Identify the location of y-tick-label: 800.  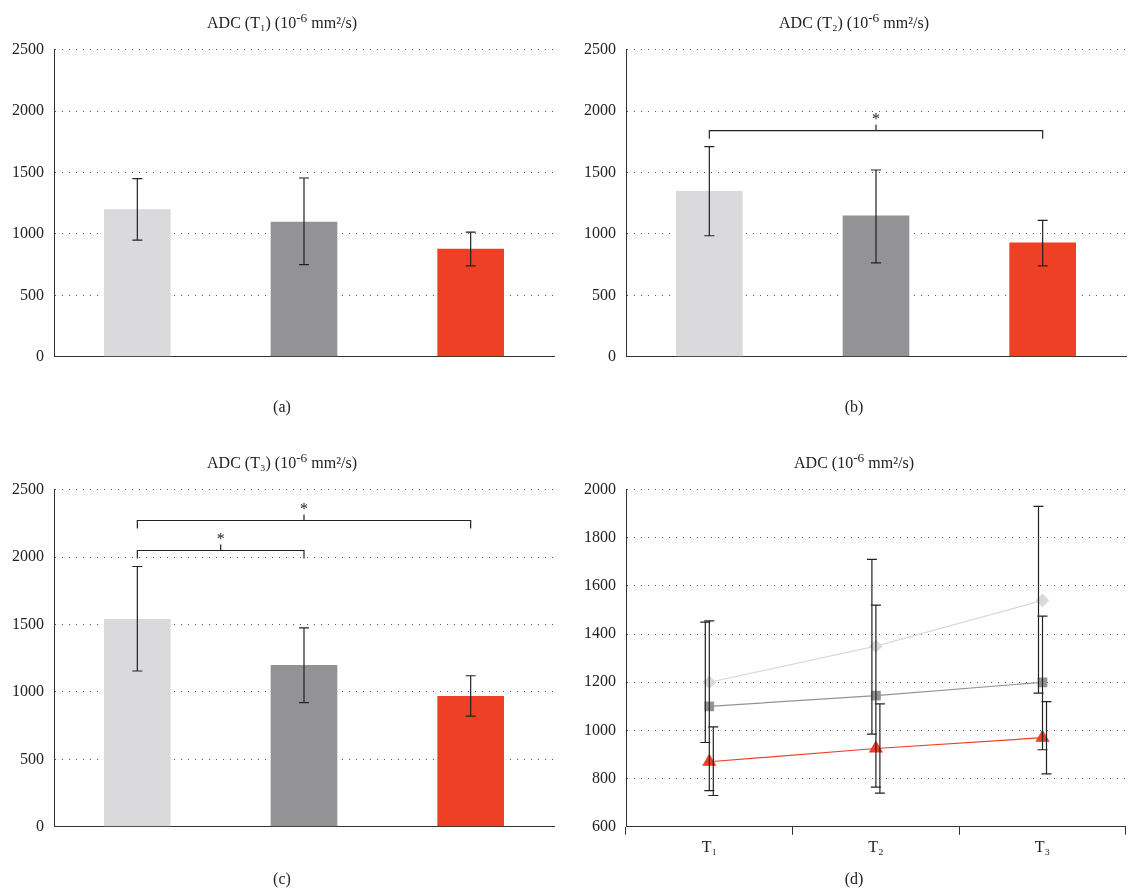
(604, 777).